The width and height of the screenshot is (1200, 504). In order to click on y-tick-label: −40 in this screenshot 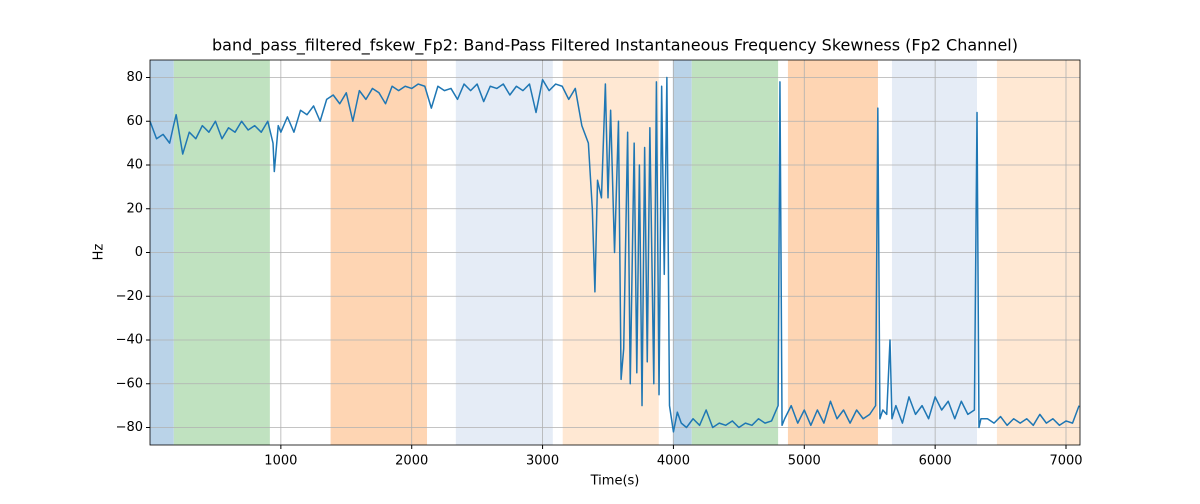, I will do `click(129, 340)`.